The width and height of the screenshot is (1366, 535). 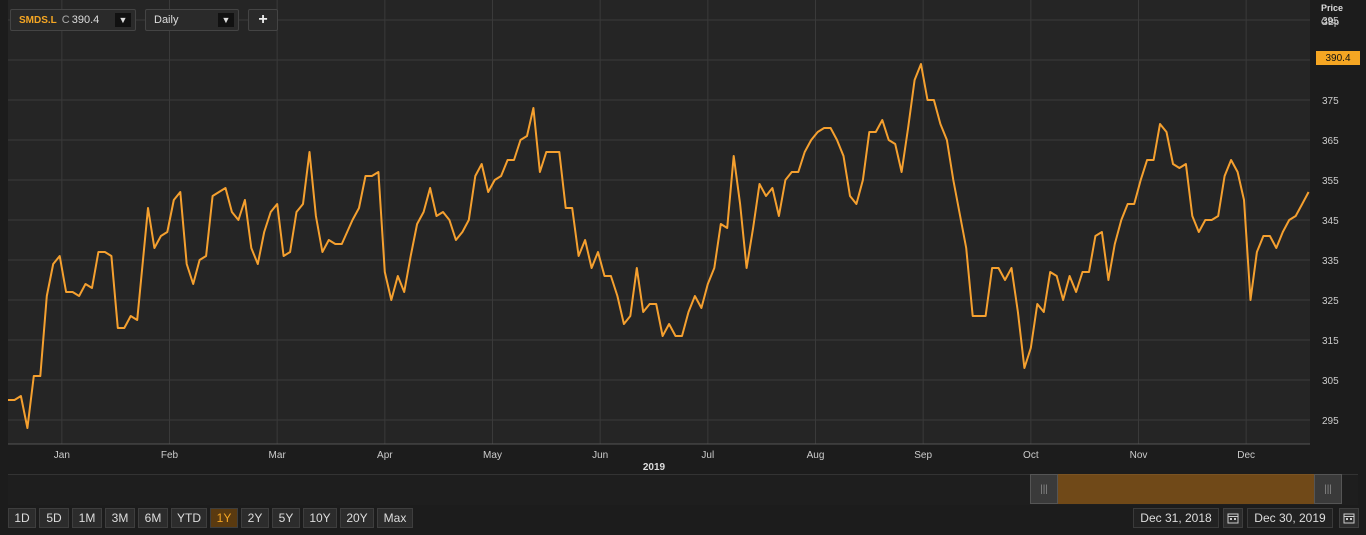 What do you see at coordinates (120, 518) in the screenshot?
I see `range-button-3m: 3M` at bounding box center [120, 518].